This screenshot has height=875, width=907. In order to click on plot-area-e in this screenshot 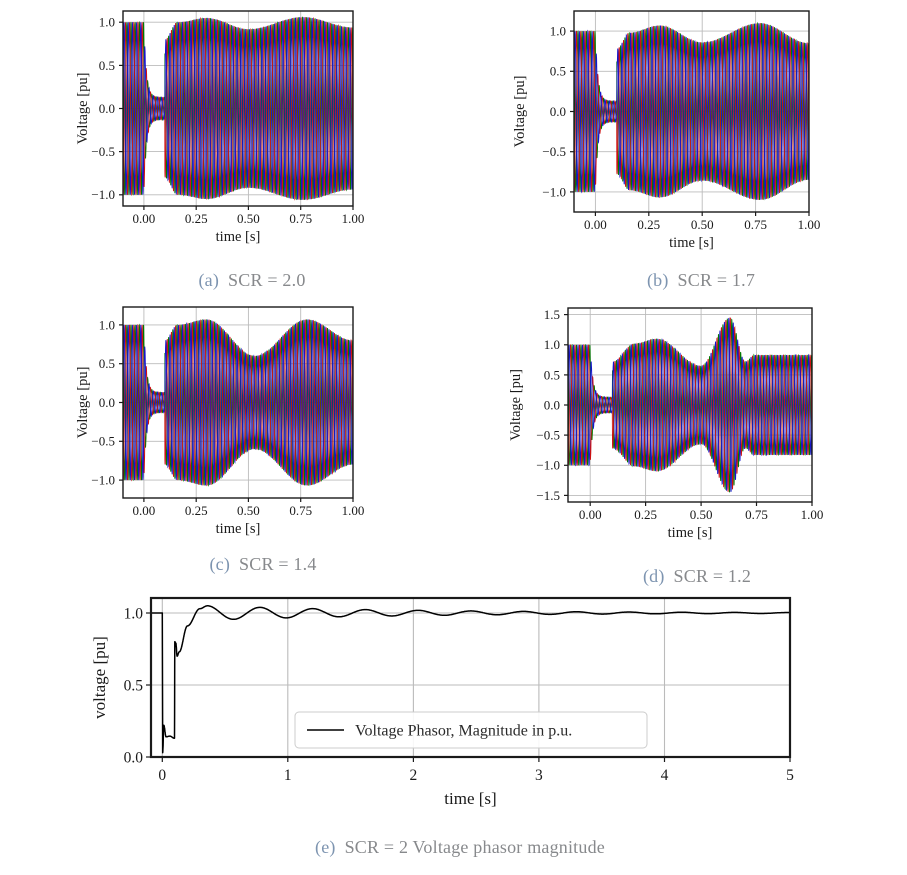, I will do `click(470, 679)`.